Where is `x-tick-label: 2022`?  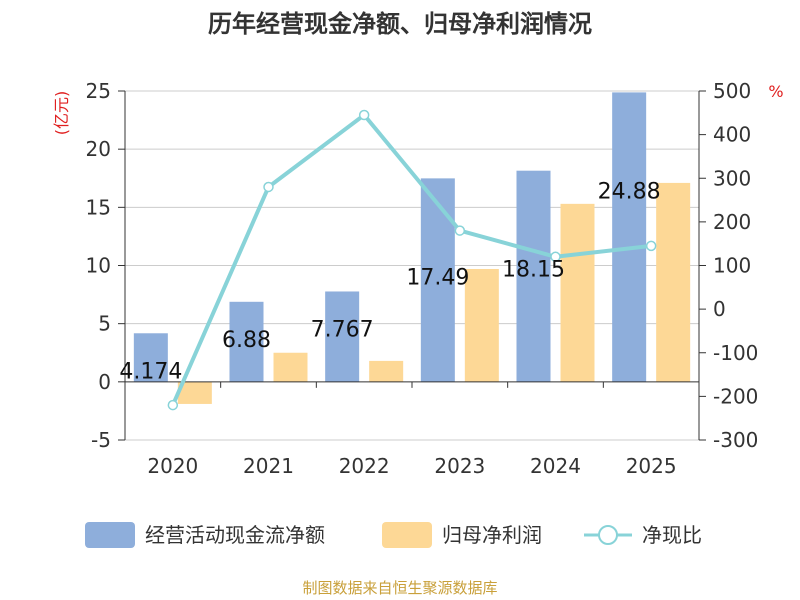 x-tick-label: 2022 is located at coordinates (364, 466).